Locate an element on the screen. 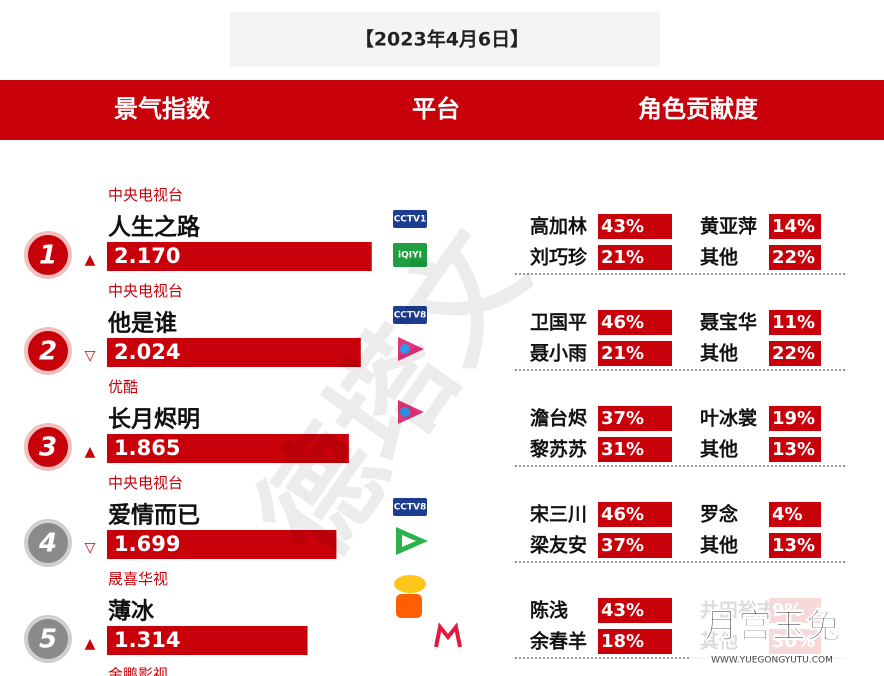  channel: 优酷 is located at coordinates (123, 387).